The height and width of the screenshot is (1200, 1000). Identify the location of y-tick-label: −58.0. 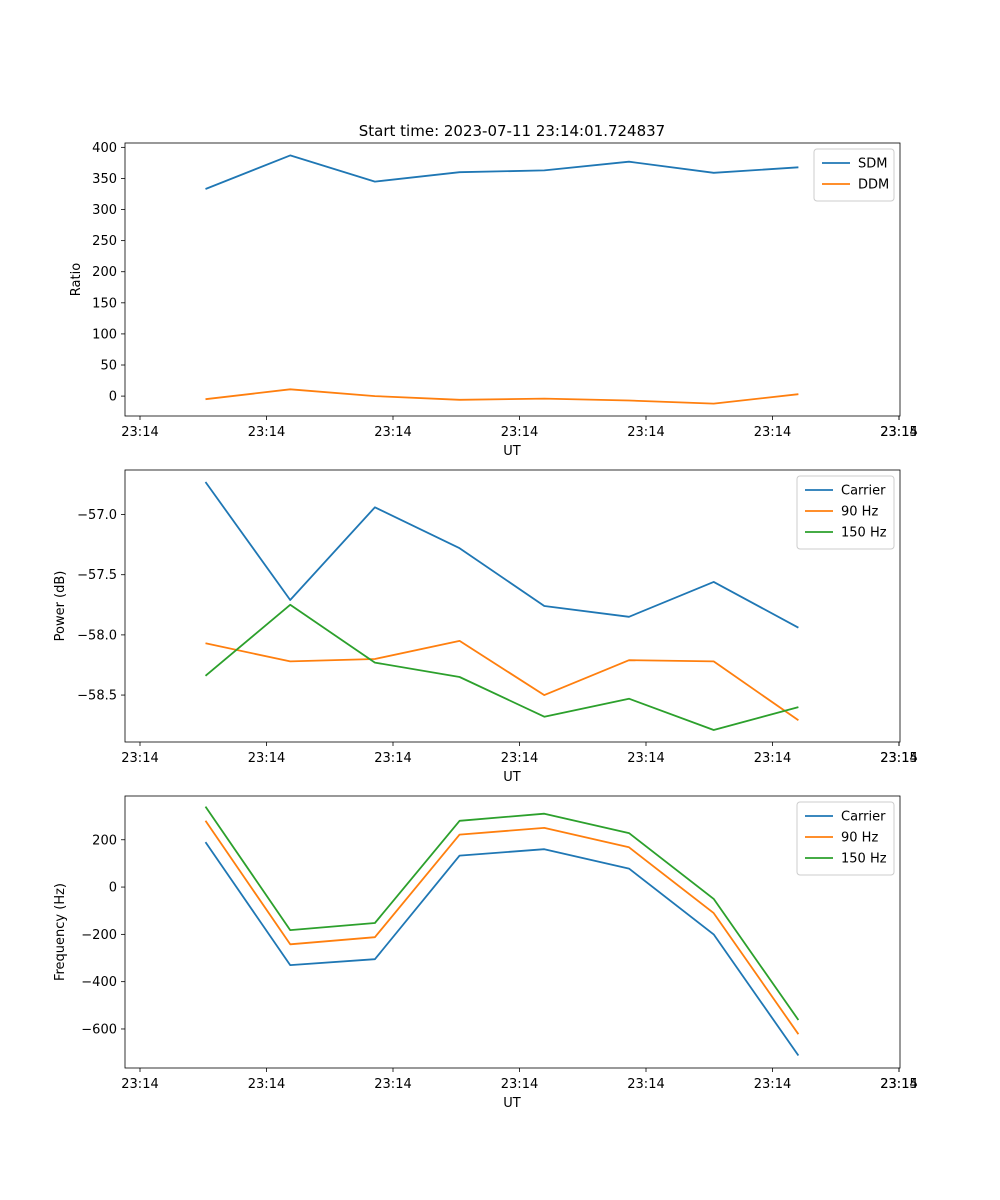
(97, 635).